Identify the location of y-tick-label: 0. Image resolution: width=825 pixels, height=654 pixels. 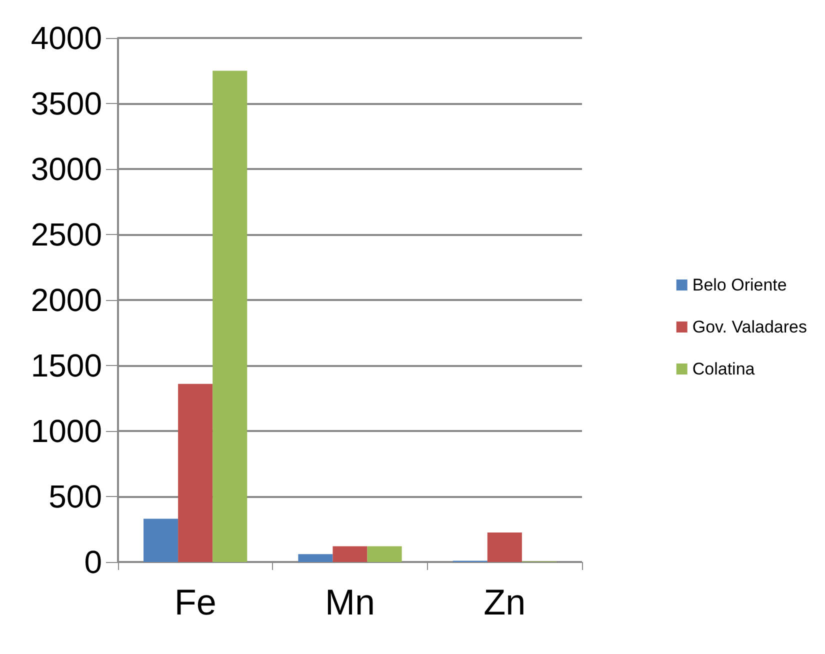
(93, 562).